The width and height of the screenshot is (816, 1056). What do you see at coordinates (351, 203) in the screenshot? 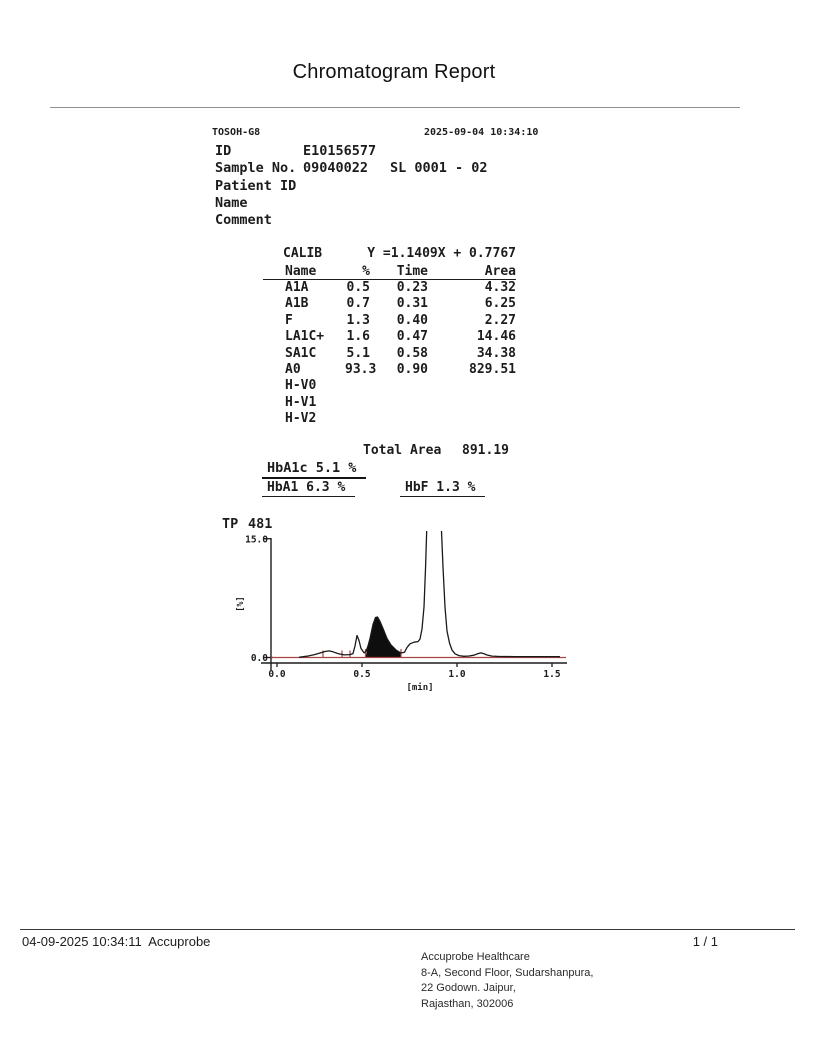
I see `field-name: Name` at bounding box center [351, 203].